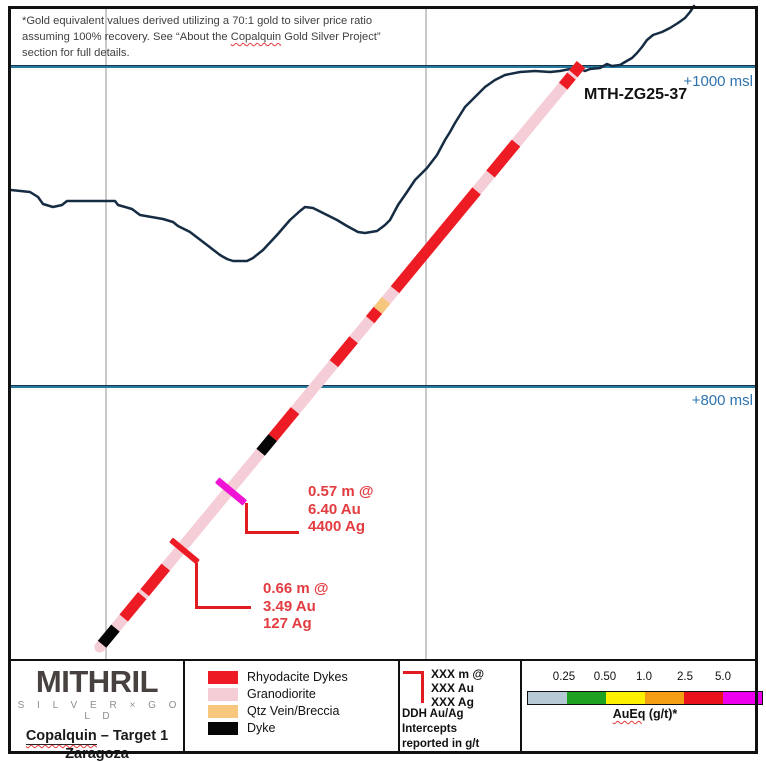 The height and width of the screenshot is (762, 766). What do you see at coordinates (723, 677) in the screenshot?
I see `color-scale-tick: 5.0` at bounding box center [723, 677].